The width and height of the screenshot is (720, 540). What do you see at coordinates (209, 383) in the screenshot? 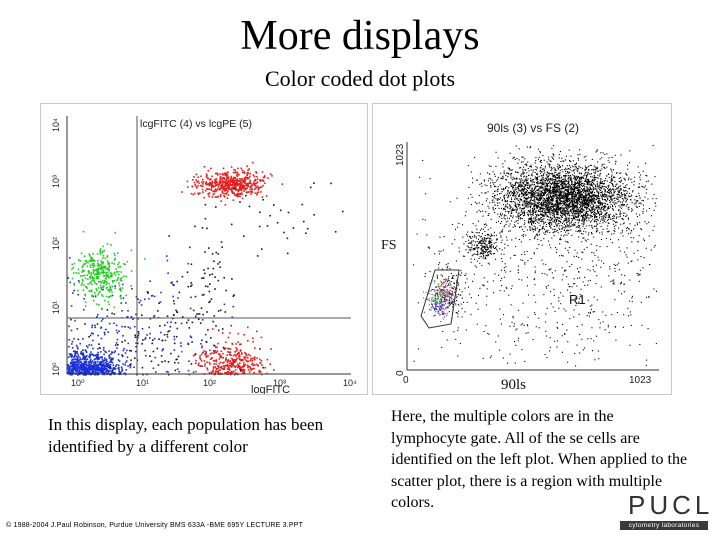
I see `left-x-tick-2: 10²` at bounding box center [209, 383].